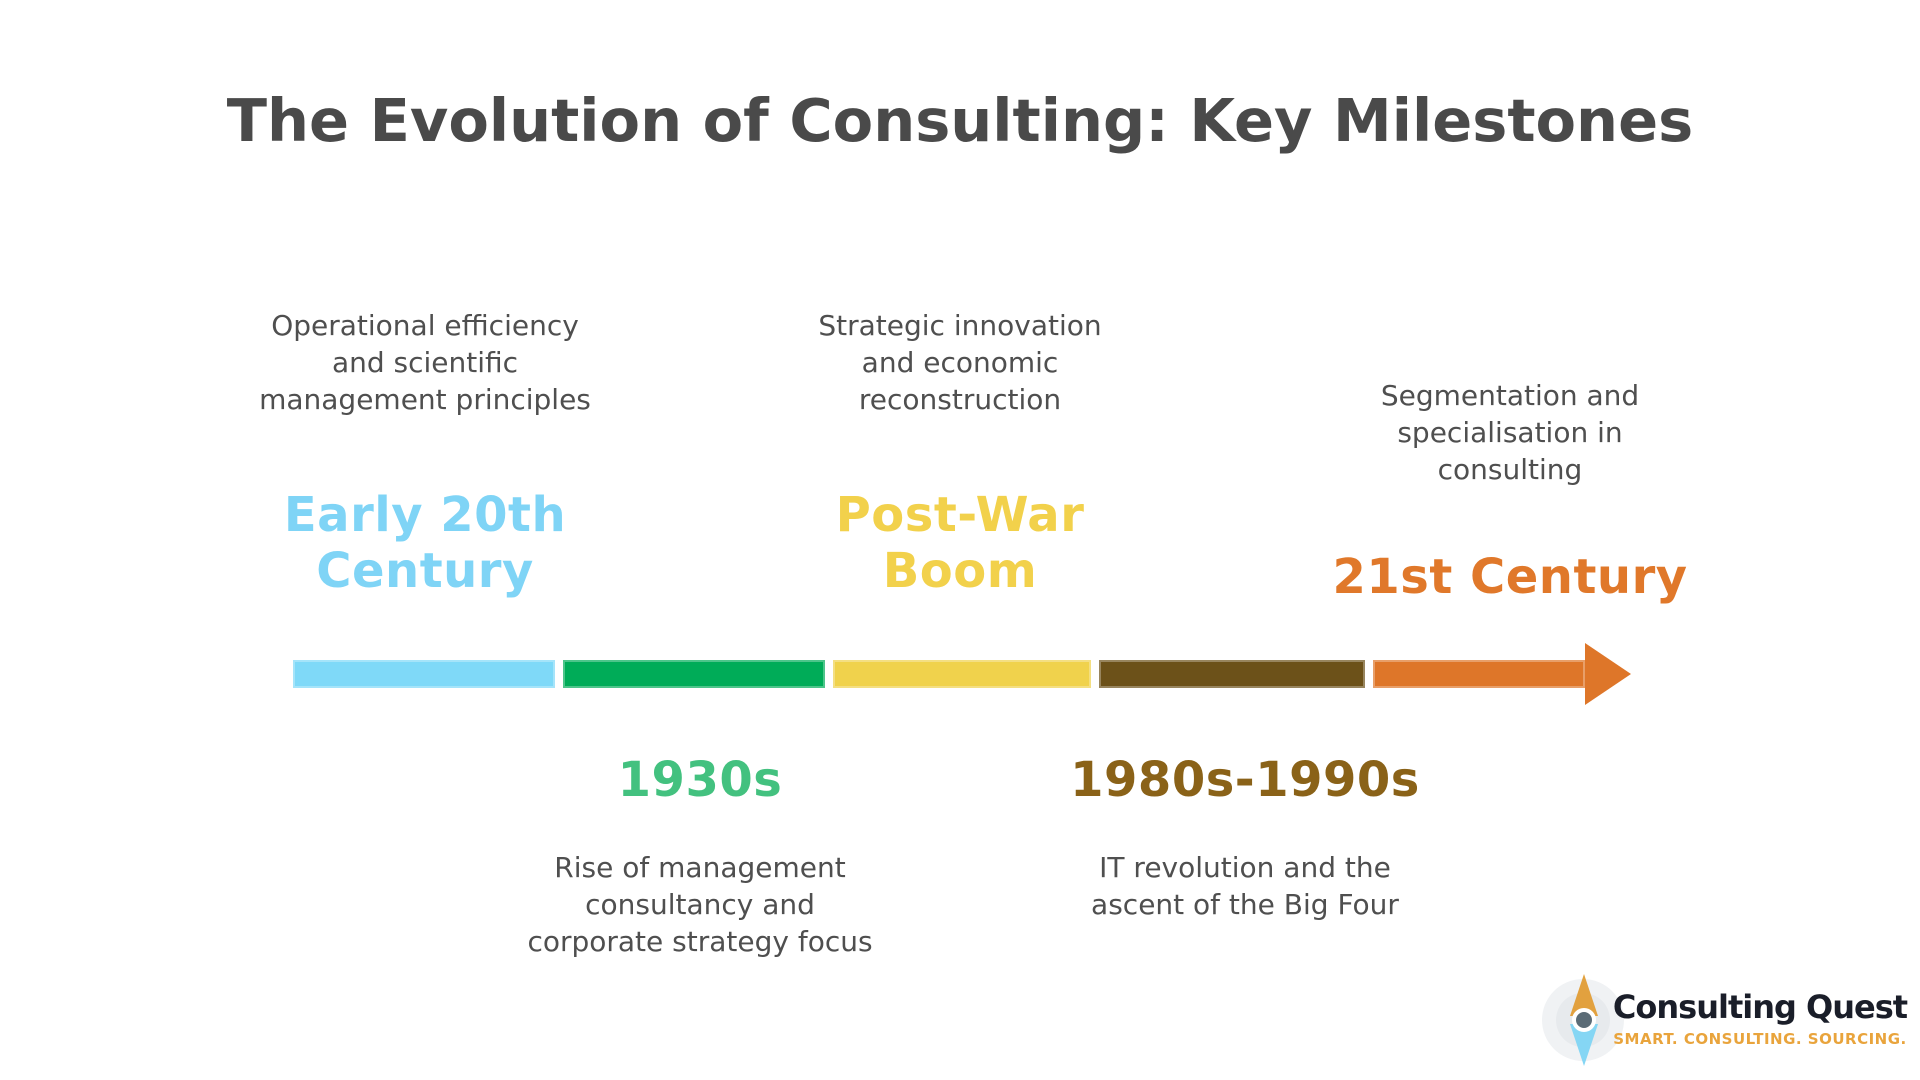 The width and height of the screenshot is (1920, 1080). I want to click on era-line: 1980s-1990s, so click(1245, 780).